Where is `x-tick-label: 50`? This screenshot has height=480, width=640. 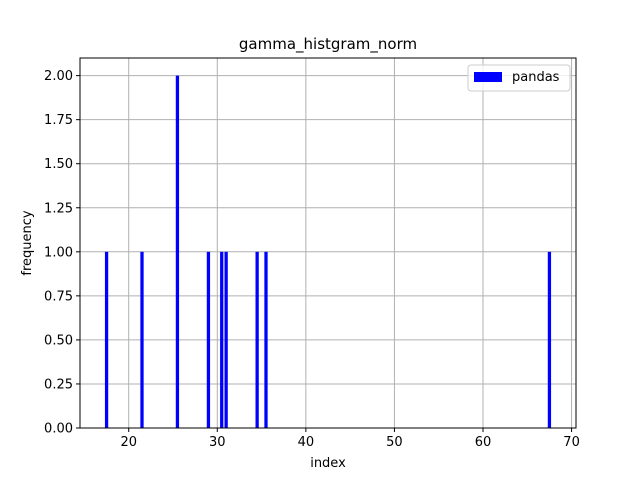 x-tick-label: 50 is located at coordinates (394, 442).